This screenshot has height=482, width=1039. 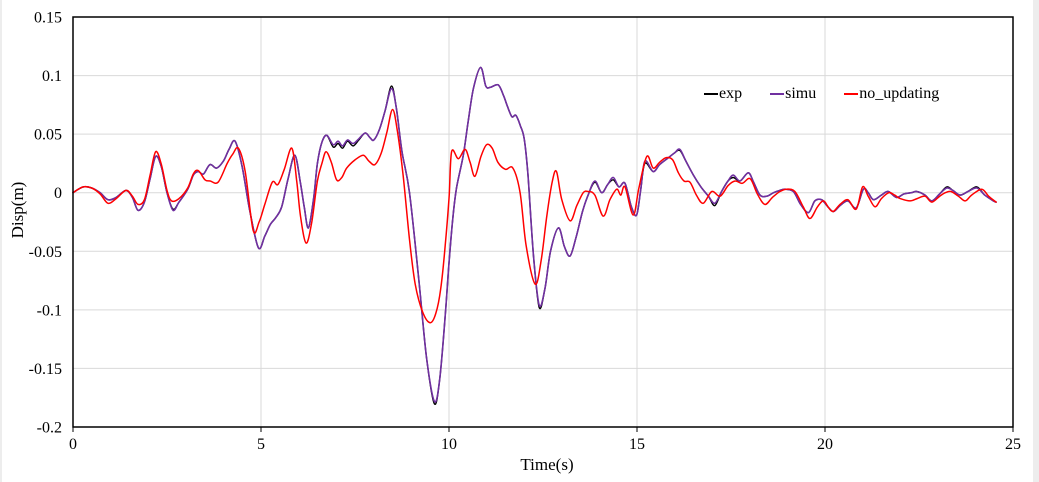 I want to click on svg-text: -0.2, so click(x=49, y=428).